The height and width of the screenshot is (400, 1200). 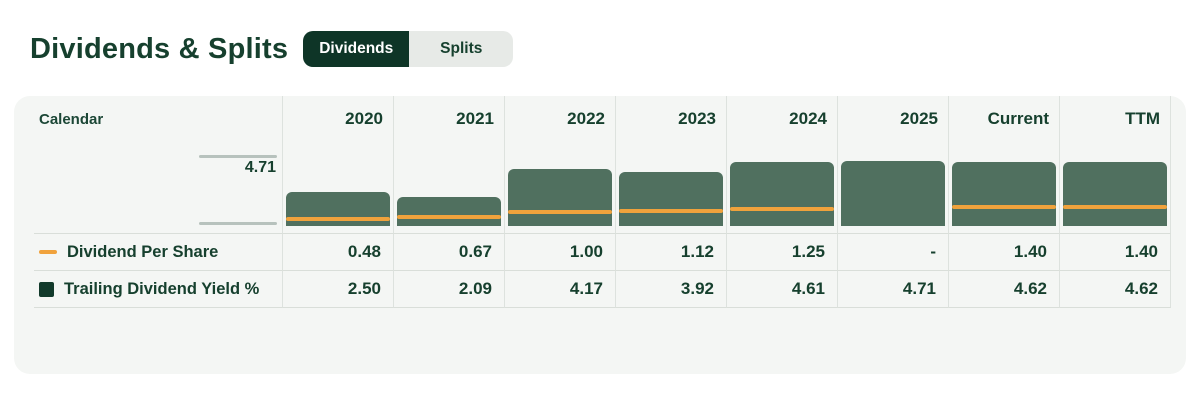 What do you see at coordinates (338, 251) in the screenshot?
I see `value-dividend-per-share-2020: 0.48` at bounding box center [338, 251].